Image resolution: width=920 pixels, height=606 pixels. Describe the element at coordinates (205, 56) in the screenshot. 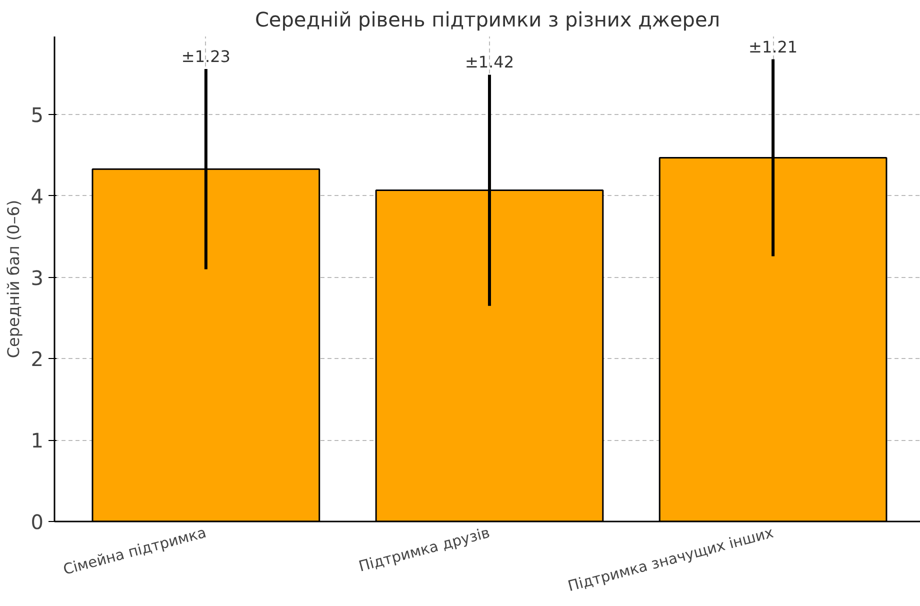

I see `annotation: ±1.23` at that location.